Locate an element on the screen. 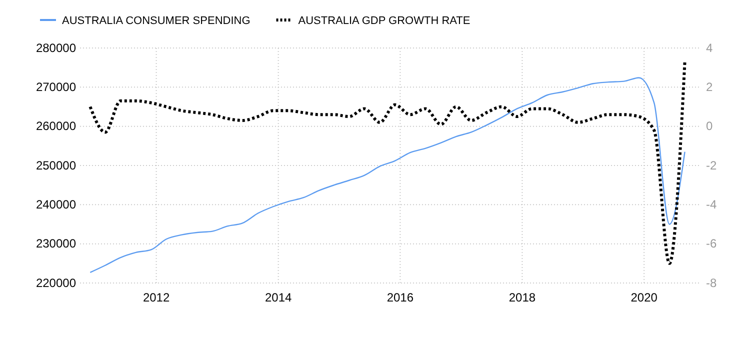 Image resolution: width=730 pixels, height=340 pixels. x-tick-label: 2018 is located at coordinates (522, 297).